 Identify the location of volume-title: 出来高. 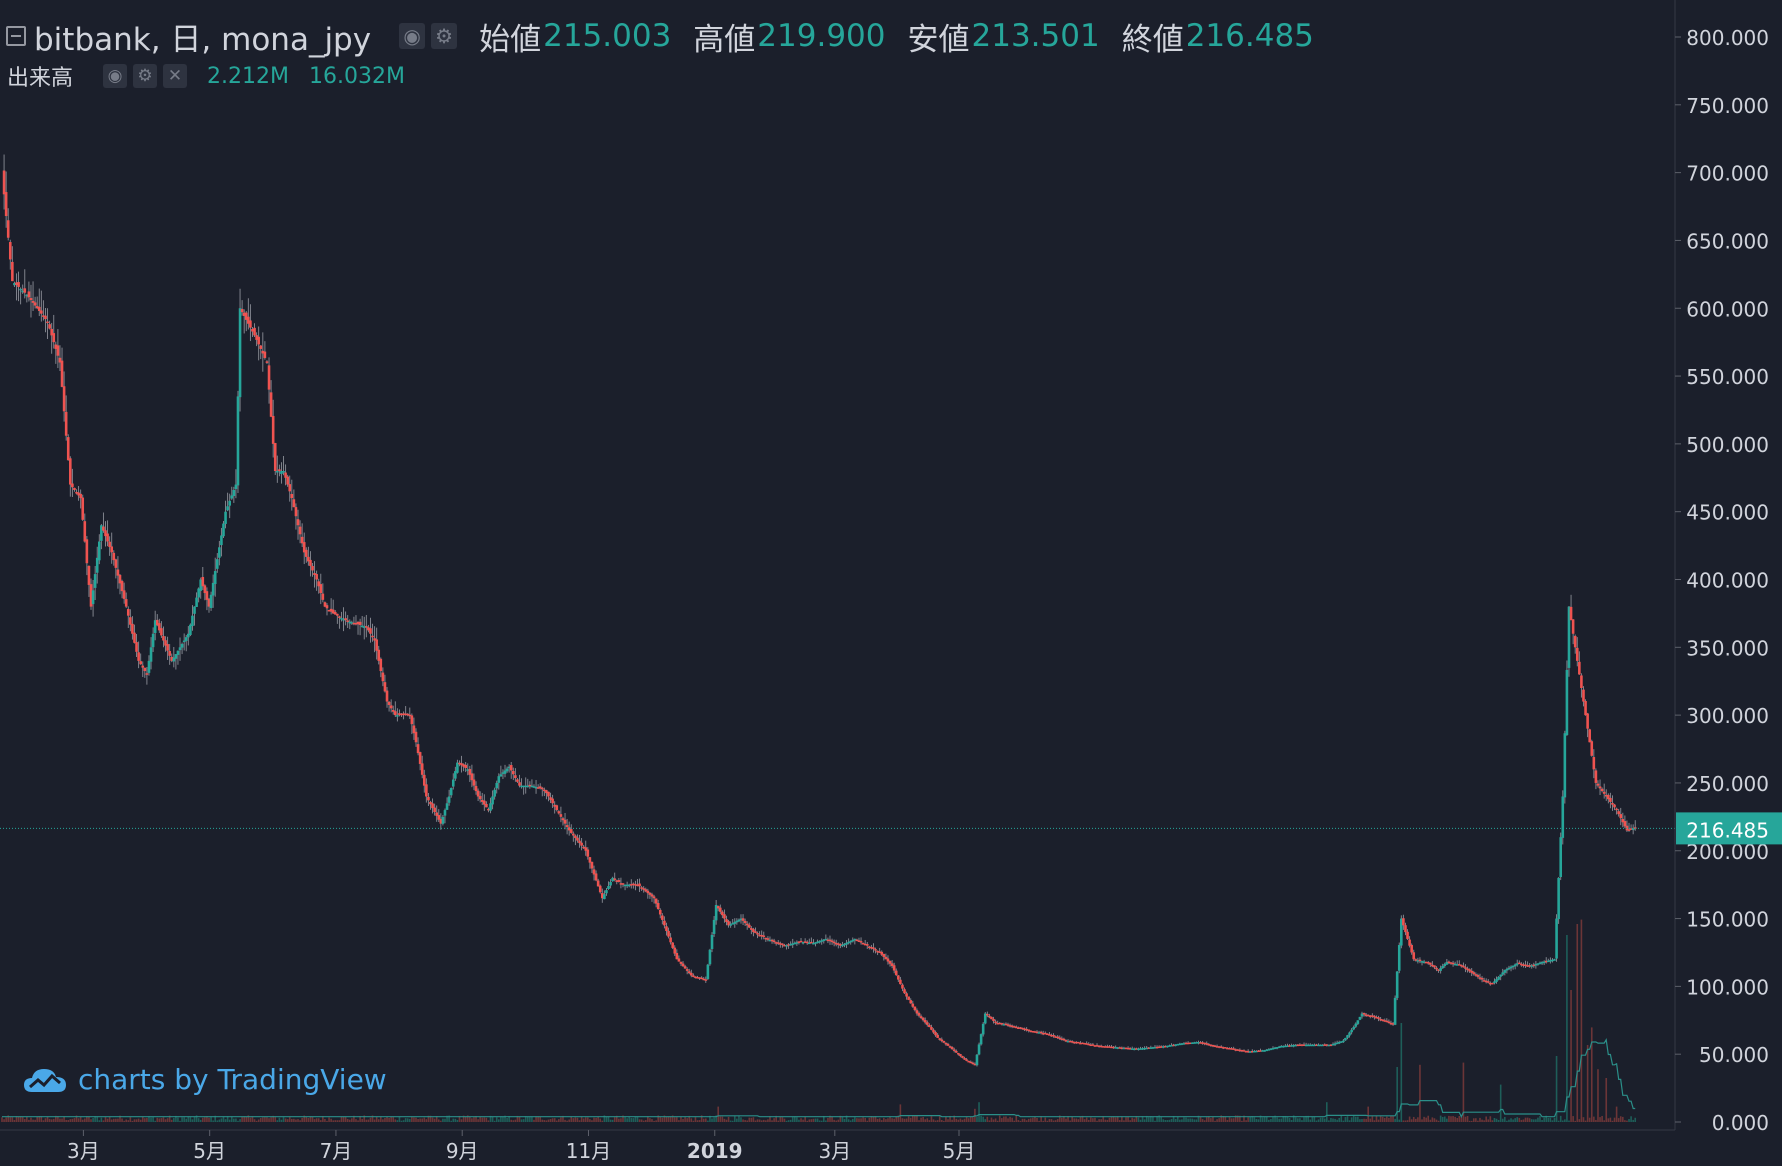
(40, 78).